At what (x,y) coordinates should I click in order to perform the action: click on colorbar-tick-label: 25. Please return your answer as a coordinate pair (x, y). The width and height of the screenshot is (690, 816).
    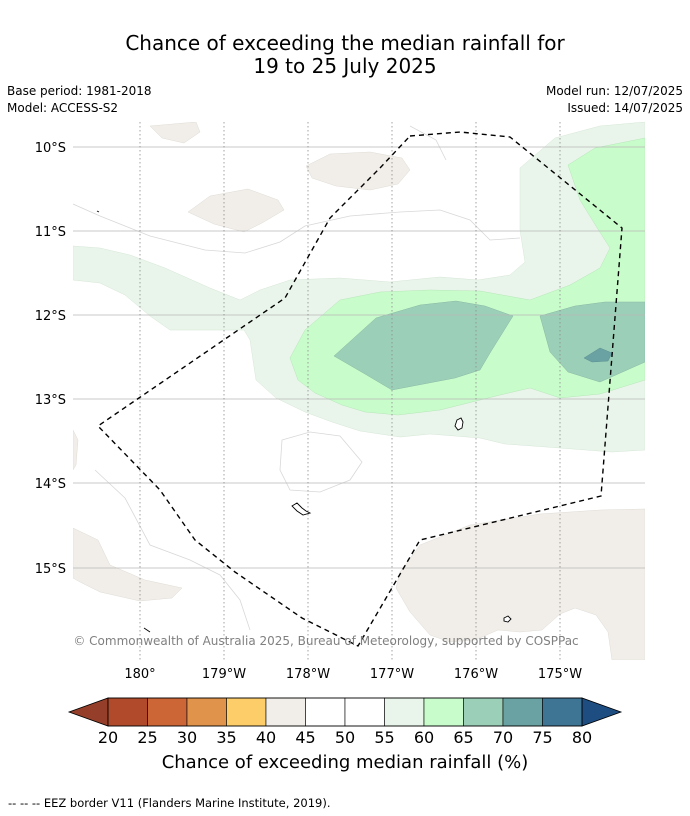
    Looking at the image, I should click on (147, 737).